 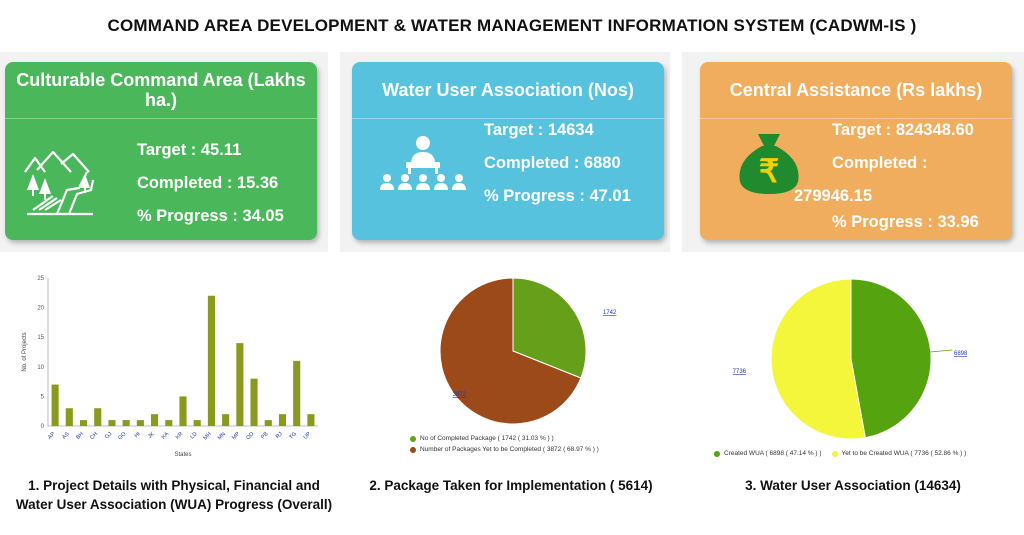 I want to click on bar-UP, so click(x=311, y=420).